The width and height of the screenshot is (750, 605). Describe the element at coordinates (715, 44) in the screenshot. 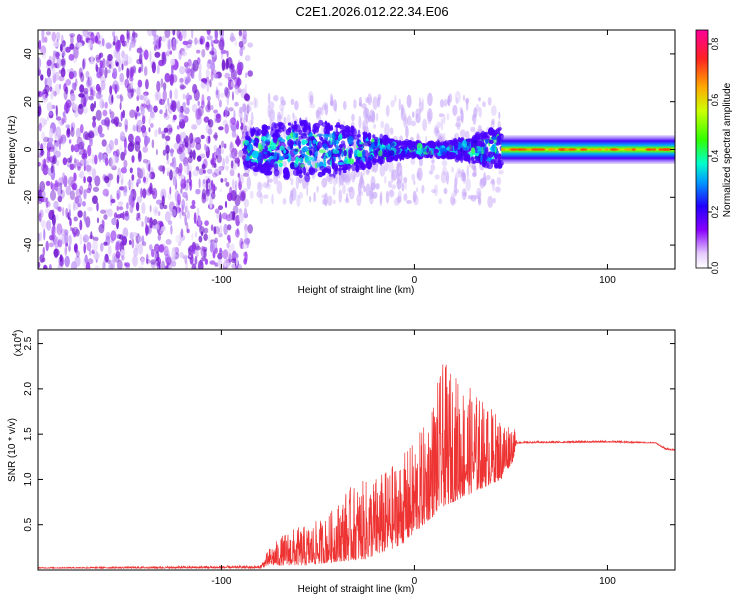

I see `colorbar-tick-label: 0.8` at that location.